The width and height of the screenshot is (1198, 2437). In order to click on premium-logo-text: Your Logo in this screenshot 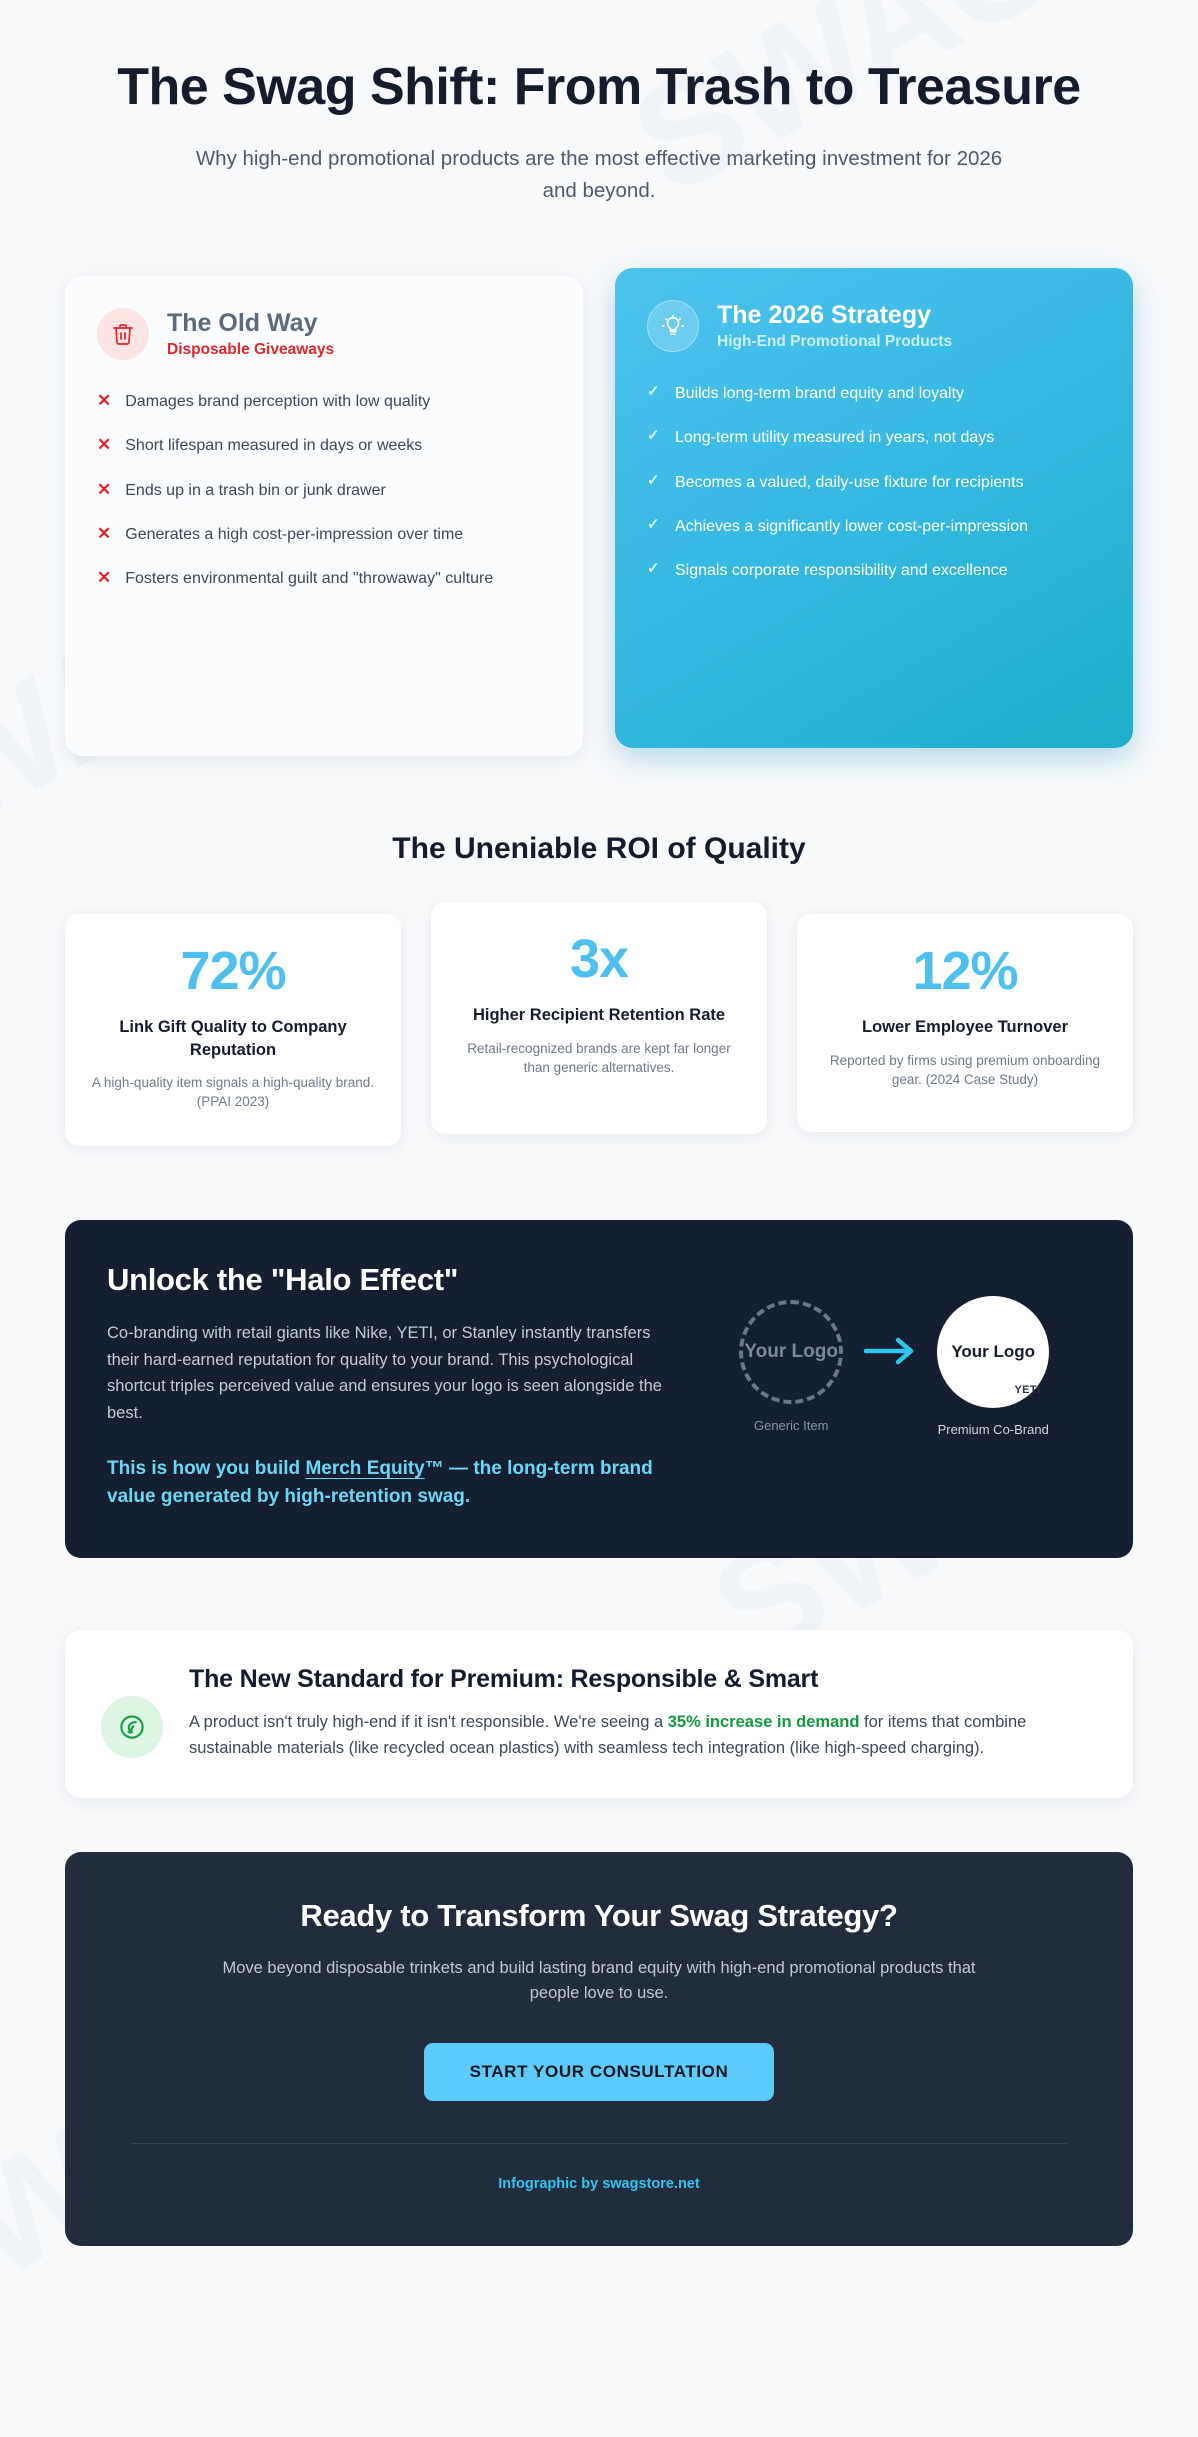, I will do `click(993, 1351)`.